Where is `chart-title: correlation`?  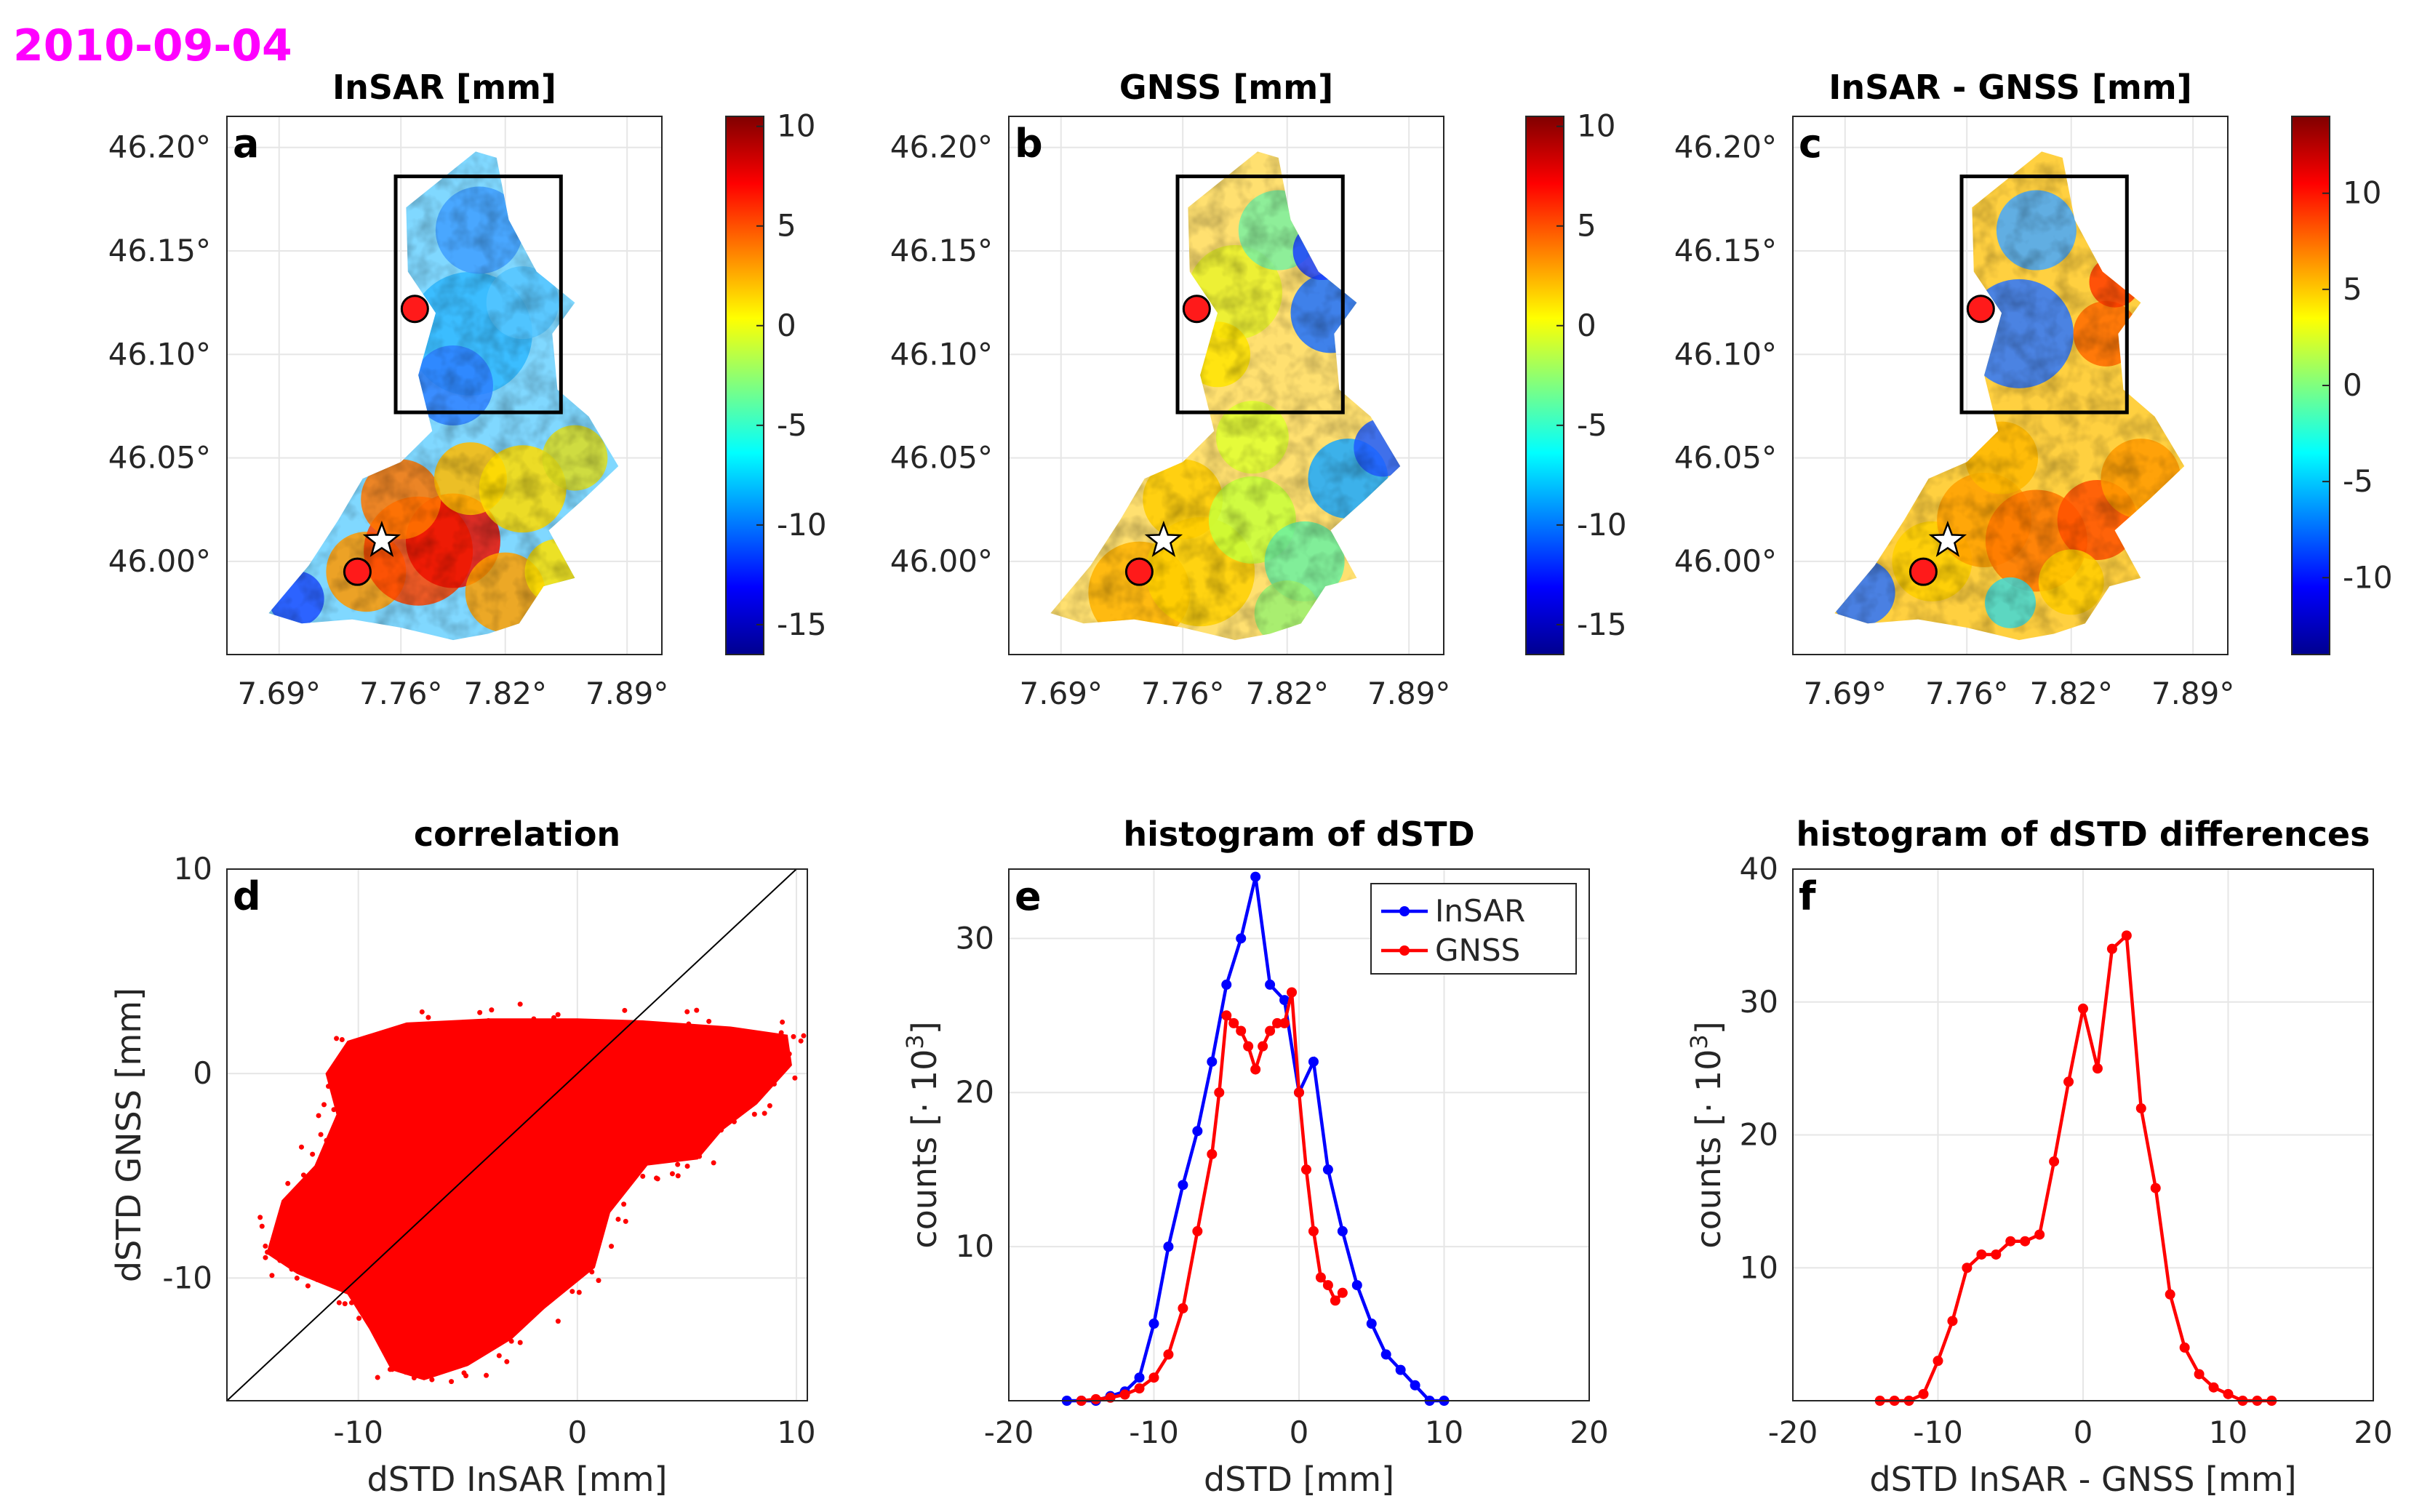 chart-title: correlation is located at coordinates (517, 834).